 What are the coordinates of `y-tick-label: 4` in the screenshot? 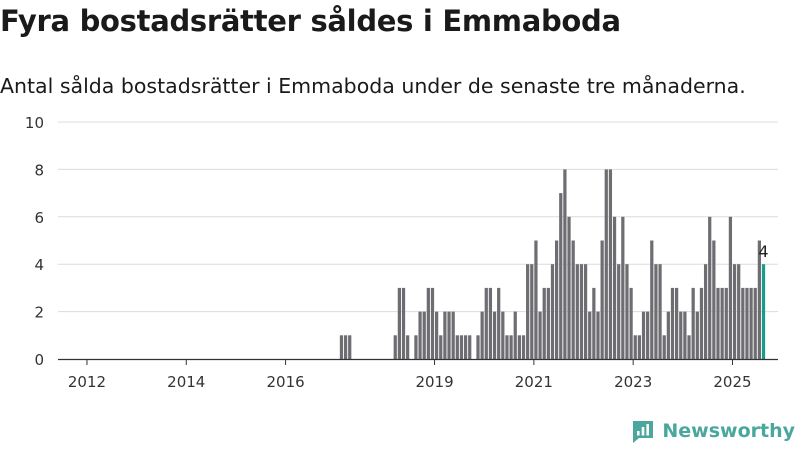 It's located at (39, 265).